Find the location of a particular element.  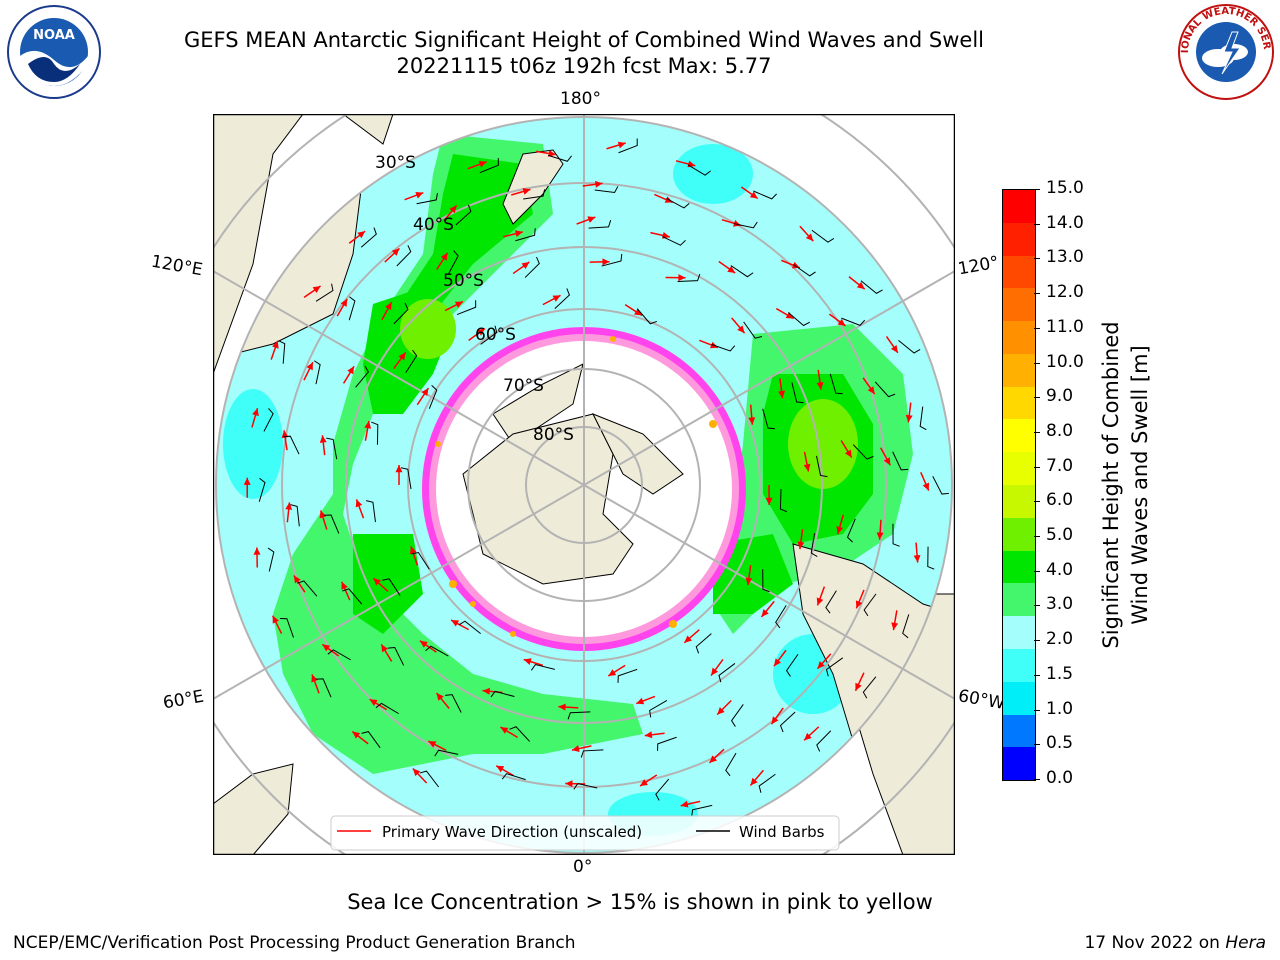

colorbar-tick-label: 6.0 is located at coordinates (1060, 500).